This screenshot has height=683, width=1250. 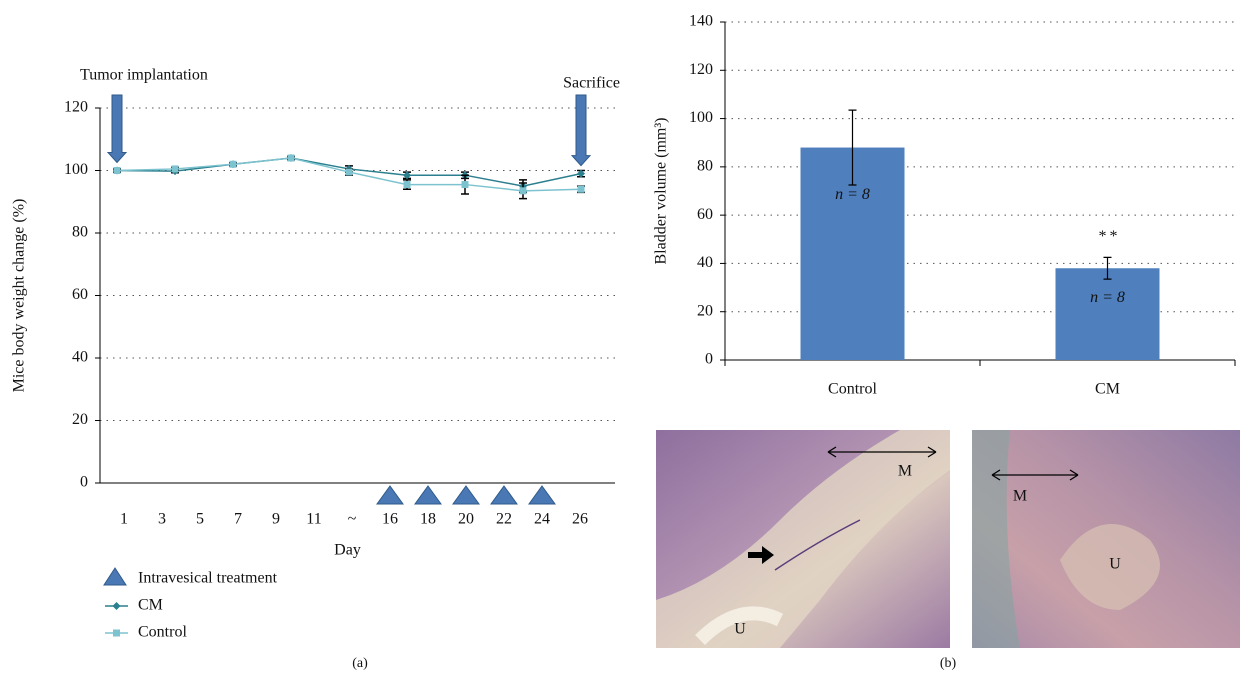 I want to click on x-tick-label: 18, so click(x=428, y=519).